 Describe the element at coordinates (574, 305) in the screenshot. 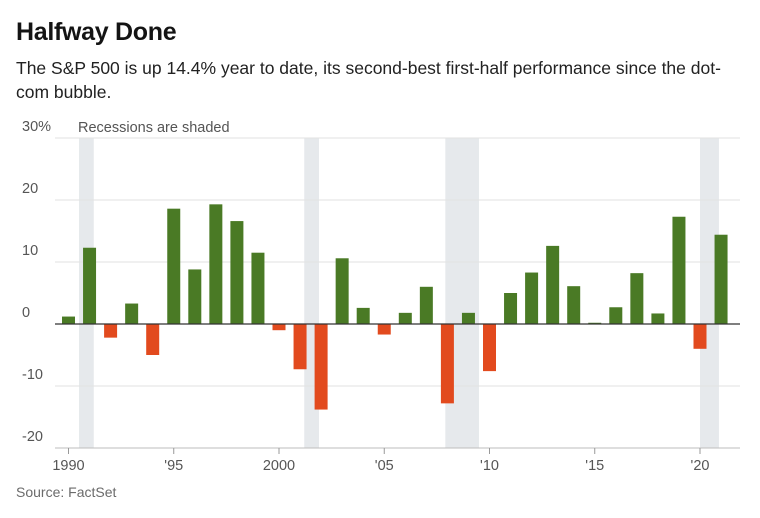

I see `bar-2014` at that location.